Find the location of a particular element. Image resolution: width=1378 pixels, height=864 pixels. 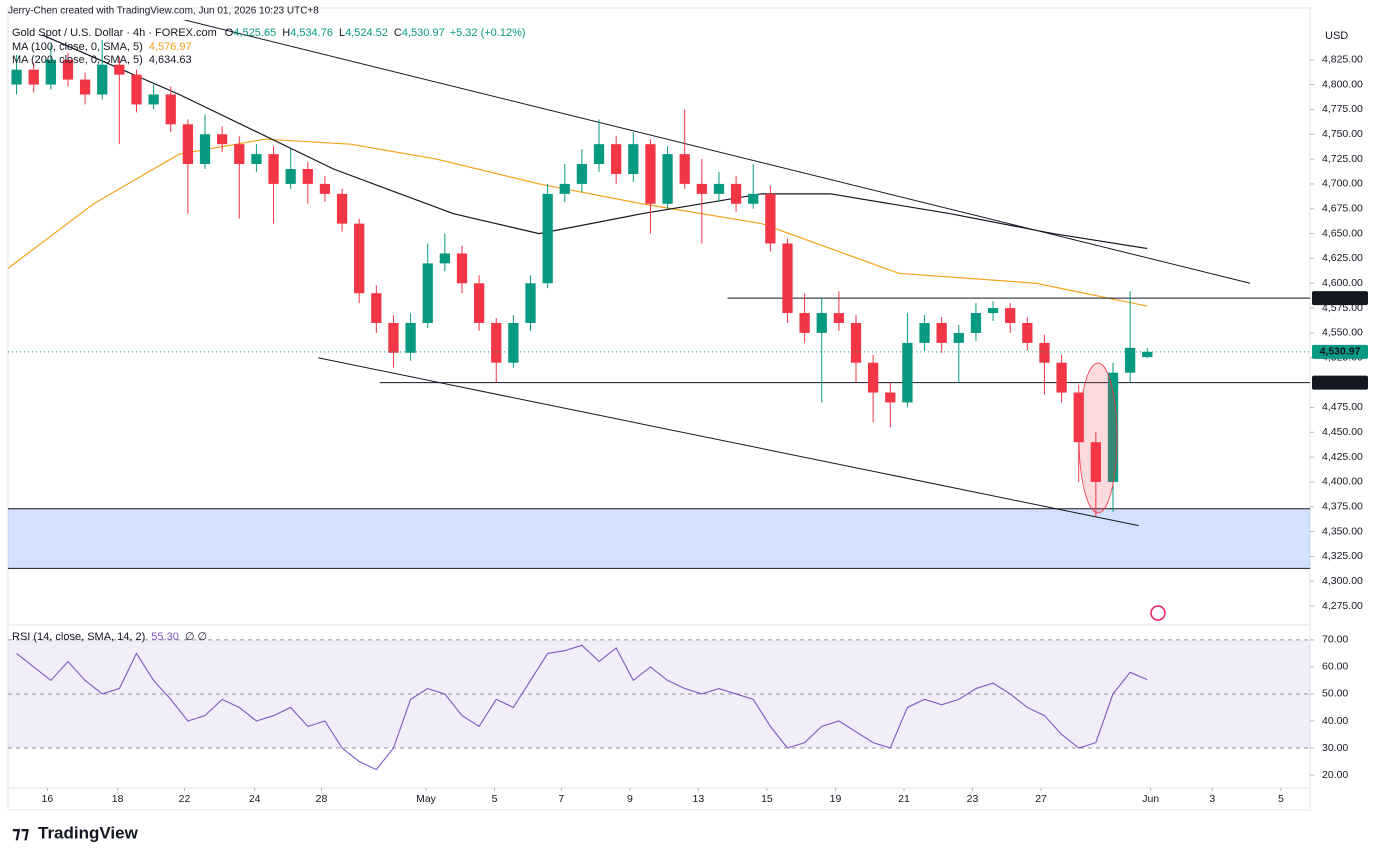

y-tick-label: 4,275.00 is located at coordinates (1342, 606).